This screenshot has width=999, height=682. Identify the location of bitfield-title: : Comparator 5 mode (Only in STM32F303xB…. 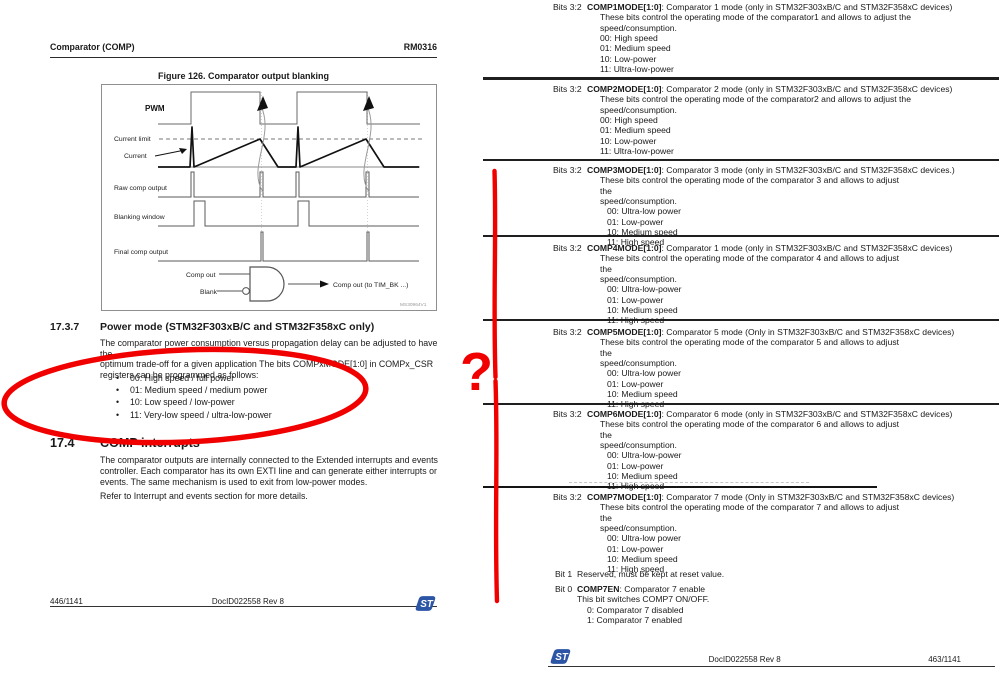
(808, 332).